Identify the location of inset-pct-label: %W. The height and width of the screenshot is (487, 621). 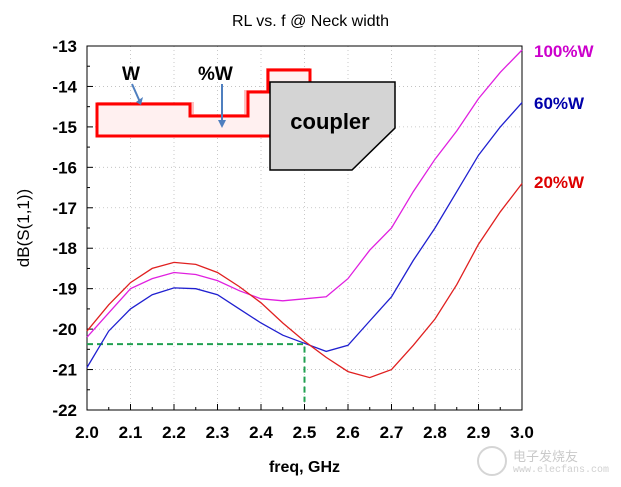
(215, 74).